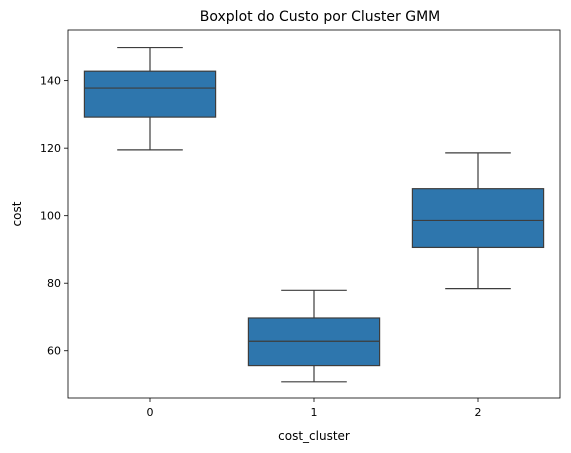 This screenshot has width=571, height=453. What do you see at coordinates (50, 81) in the screenshot?
I see `y-tick-label: 140` at bounding box center [50, 81].